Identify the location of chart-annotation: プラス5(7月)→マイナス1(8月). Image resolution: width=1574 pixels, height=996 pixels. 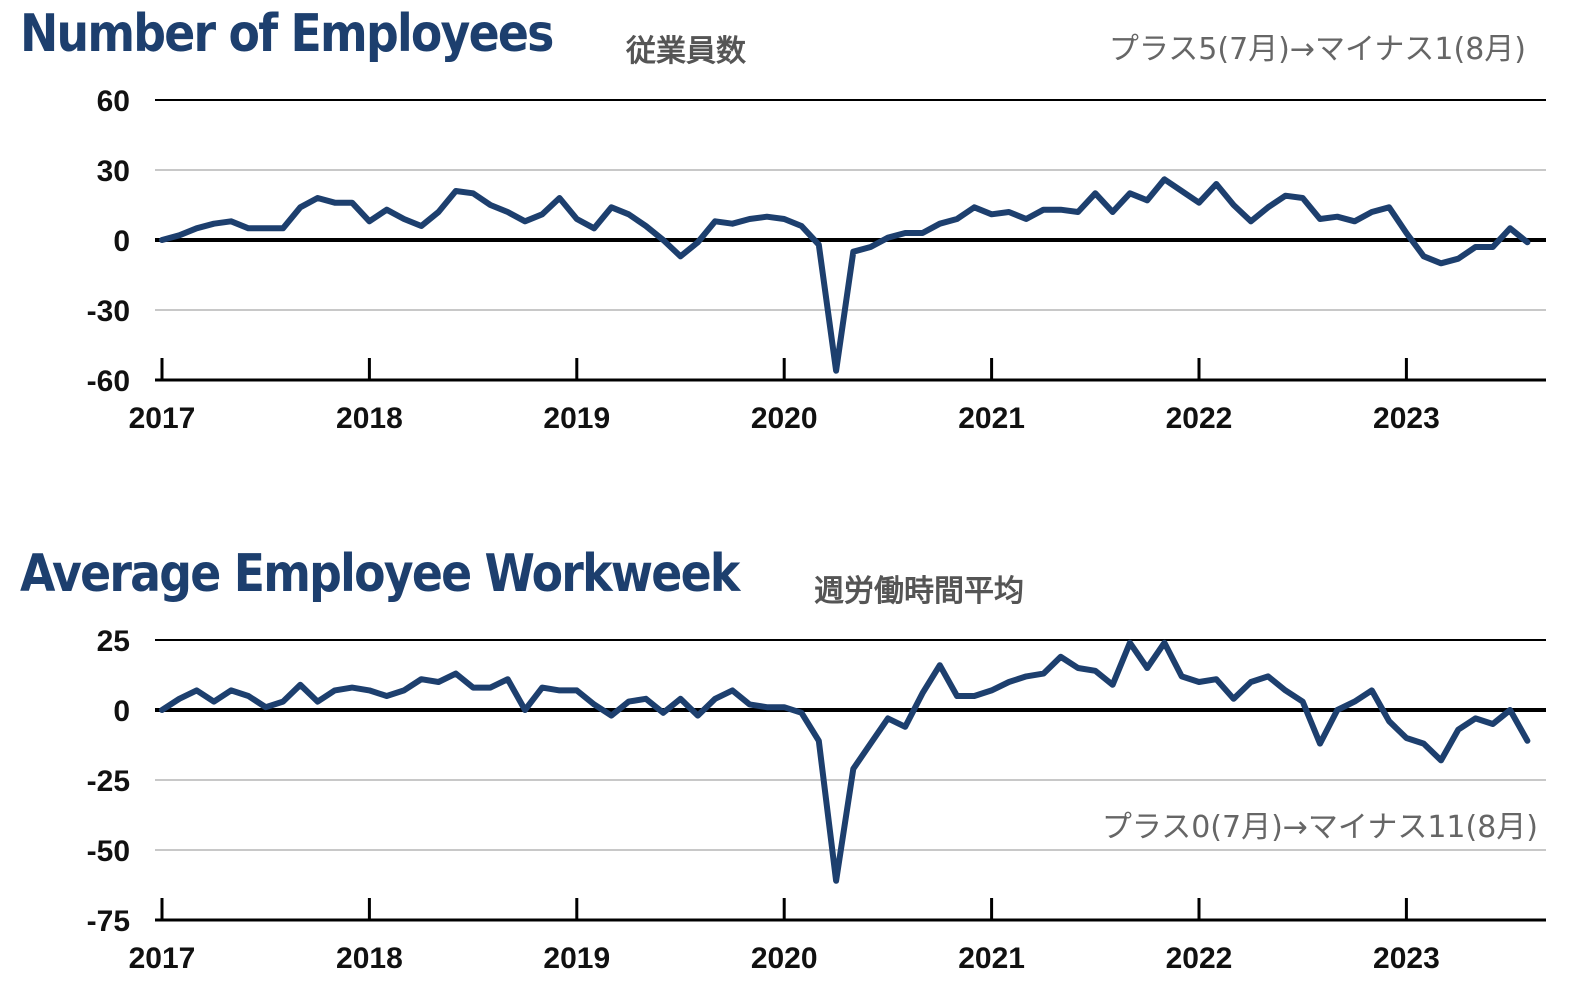
(1317, 49).